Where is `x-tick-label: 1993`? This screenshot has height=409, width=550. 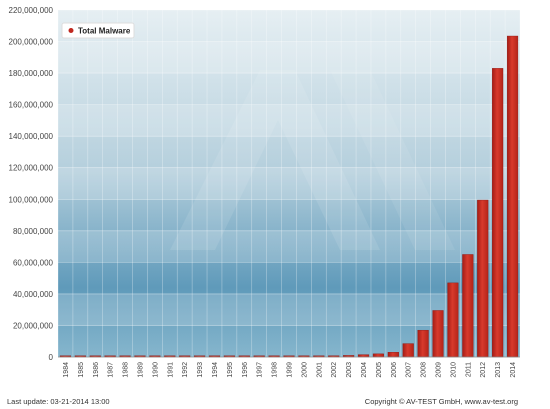
x-tick-label: 1993 is located at coordinates (200, 370).